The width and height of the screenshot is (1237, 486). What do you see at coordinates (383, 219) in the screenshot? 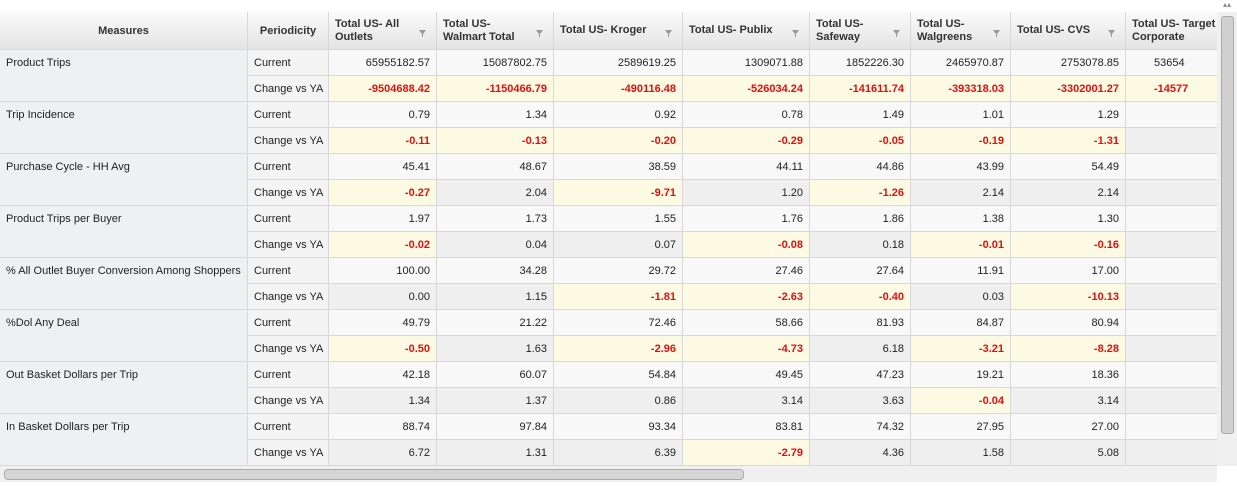
I see `value-cell: 1.97` at bounding box center [383, 219].